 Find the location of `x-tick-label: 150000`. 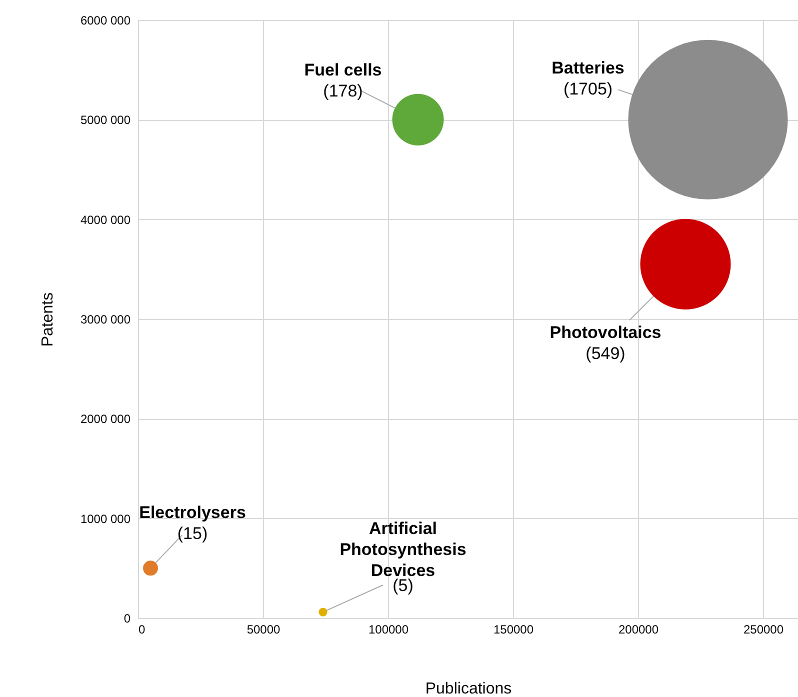

x-tick-label: 150000 is located at coordinates (513, 629).